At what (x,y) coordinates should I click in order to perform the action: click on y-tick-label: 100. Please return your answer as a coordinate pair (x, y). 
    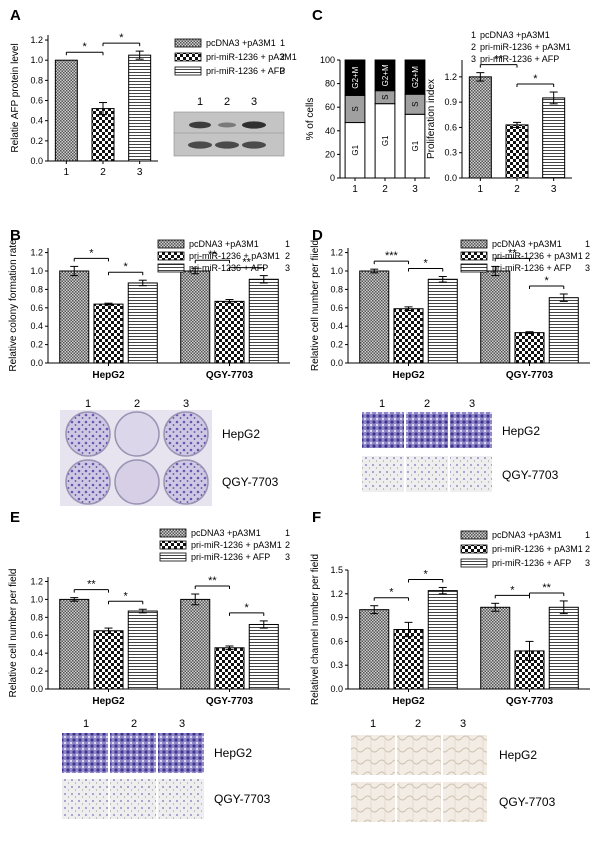
    Looking at the image, I should click on (327, 60).